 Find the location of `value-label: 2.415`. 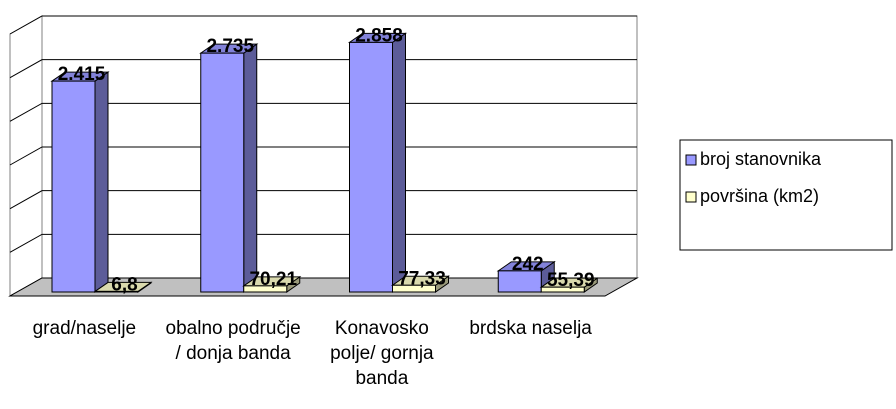

value-label: 2.415 is located at coordinates (82, 74).